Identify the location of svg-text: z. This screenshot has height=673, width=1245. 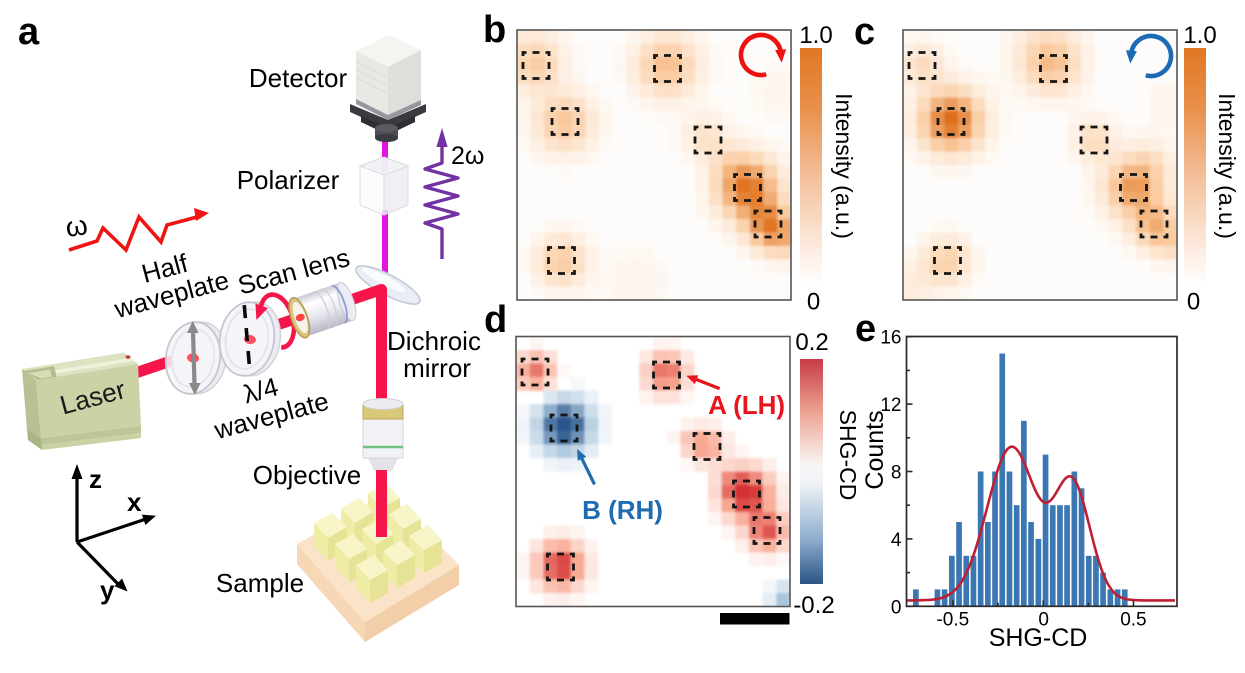
(95, 479).